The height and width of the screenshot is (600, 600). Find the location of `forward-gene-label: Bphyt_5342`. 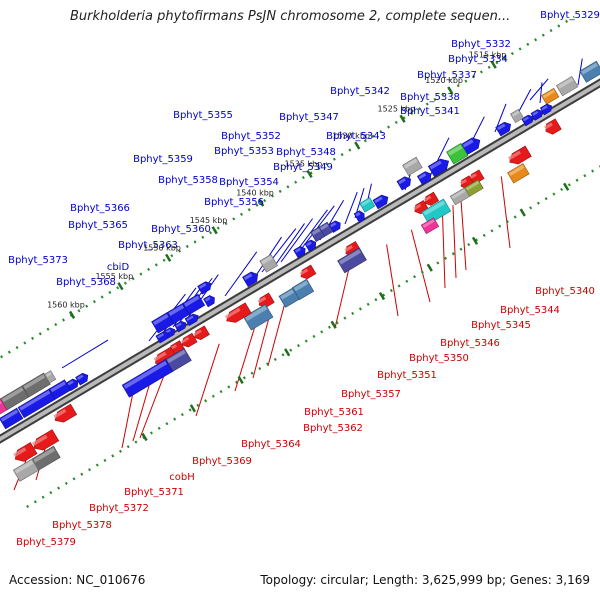

forward-gene-label: Bphyt_5342 is located at coordinates (360, 91).